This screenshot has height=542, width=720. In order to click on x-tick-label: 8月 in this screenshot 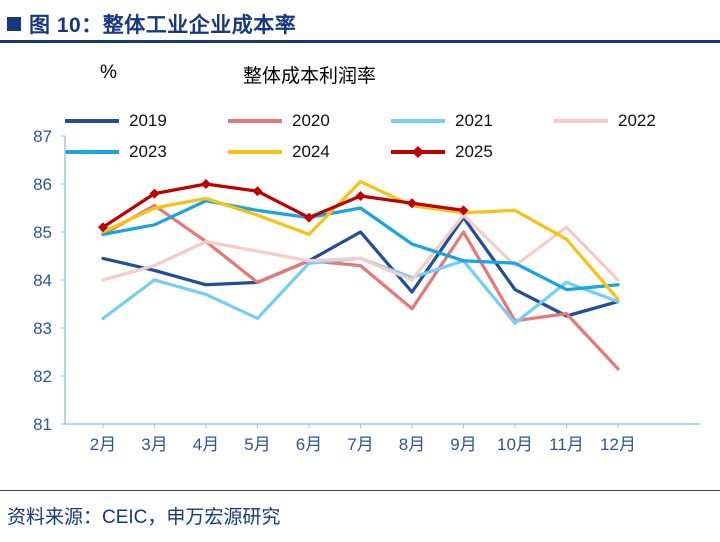, I will do `click(412, 444)`.